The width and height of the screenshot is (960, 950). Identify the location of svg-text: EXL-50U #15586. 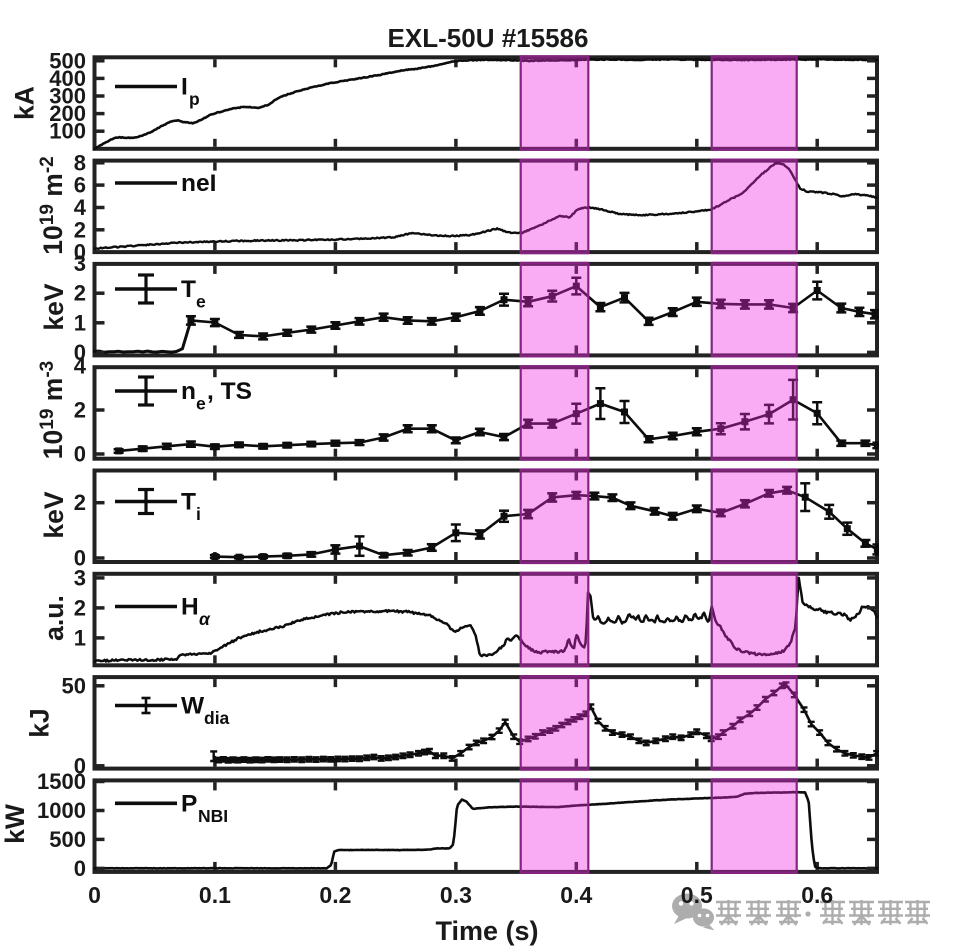
(488, 38).